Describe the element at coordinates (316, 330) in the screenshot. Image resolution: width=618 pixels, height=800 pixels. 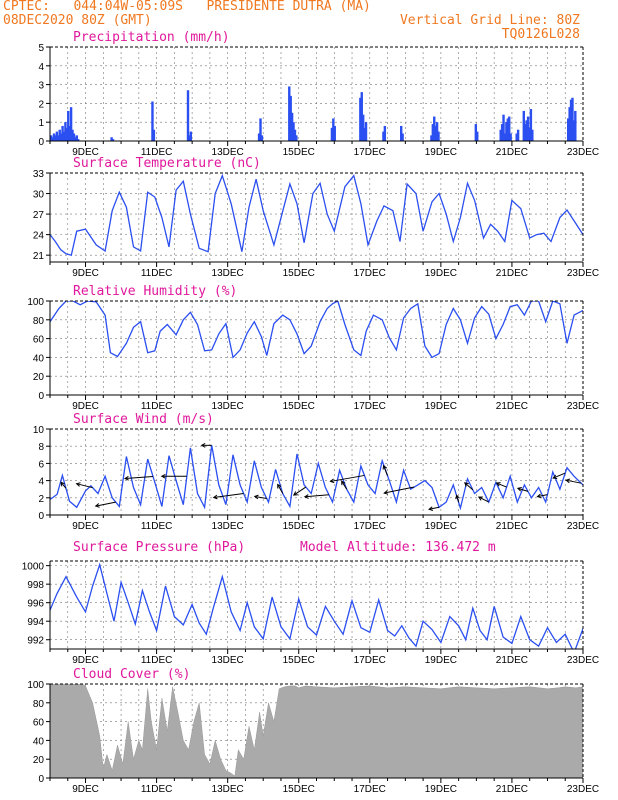
I see `series-line` at that location.